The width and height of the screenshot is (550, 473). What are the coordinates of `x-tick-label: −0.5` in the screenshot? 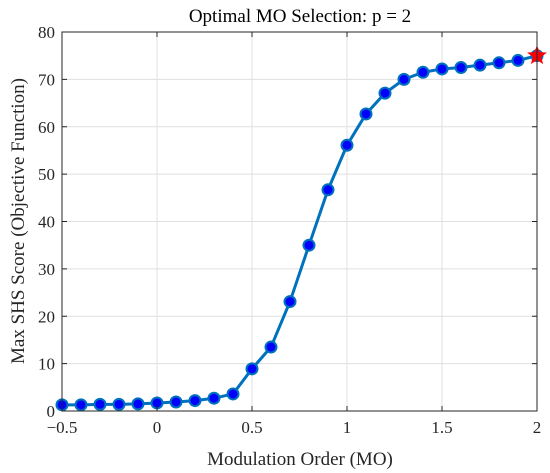 It's located at (62, 427).